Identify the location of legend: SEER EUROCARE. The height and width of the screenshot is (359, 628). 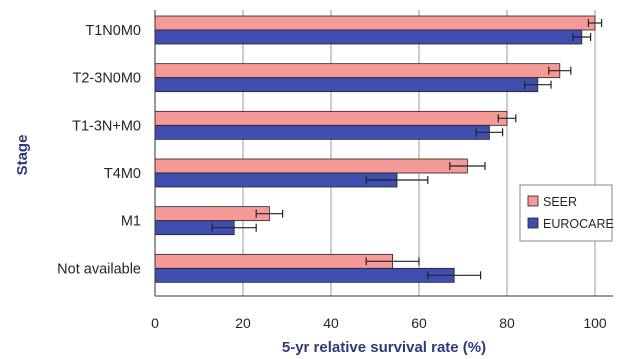
(566, 213).